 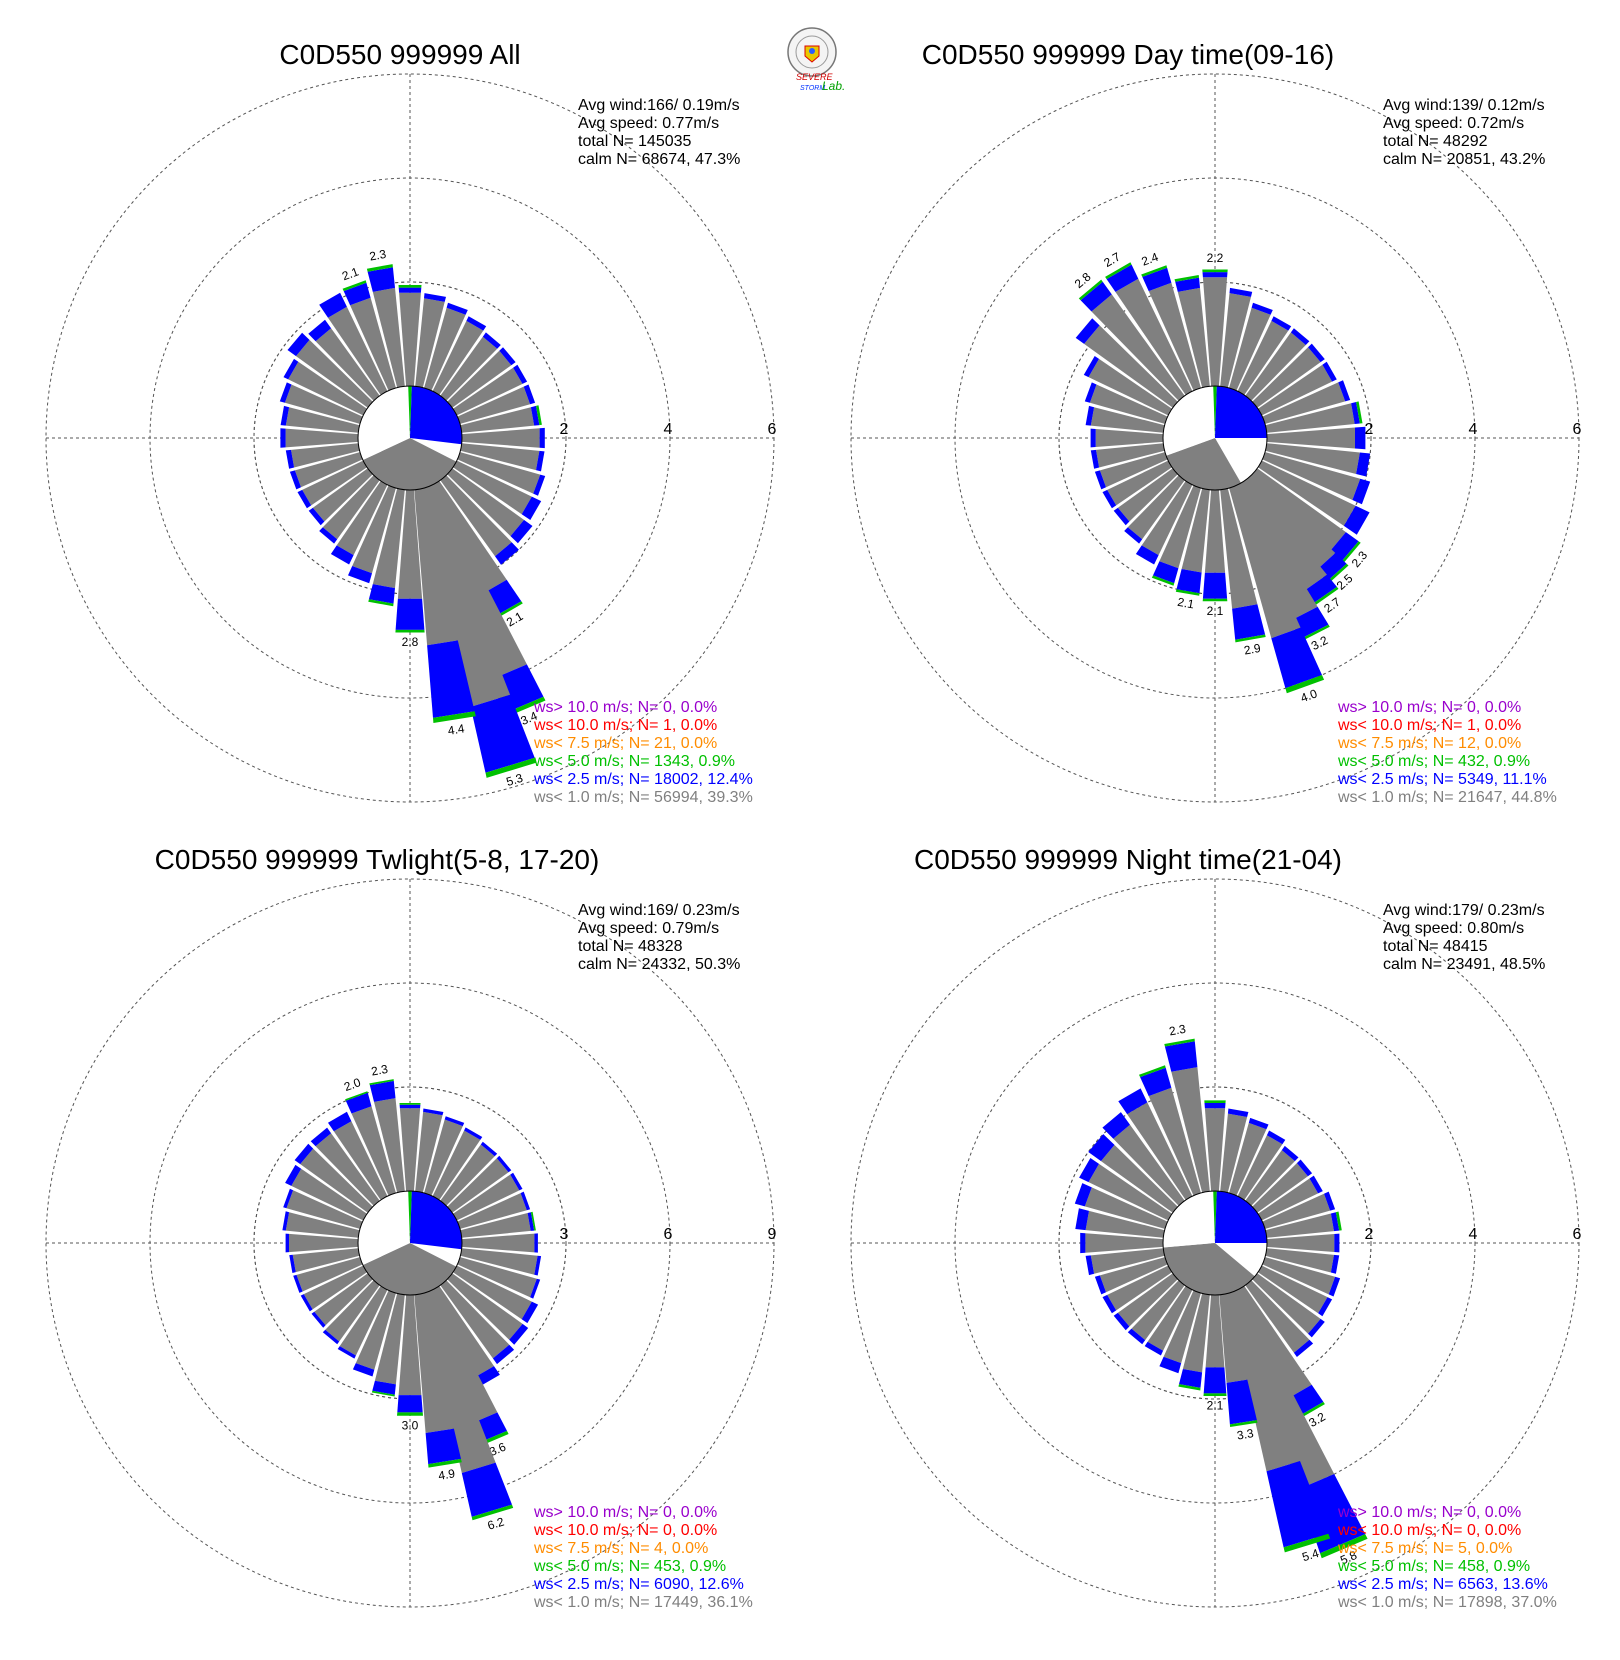 I want to click on ring-label: 6, so click(x=668, y=1234).